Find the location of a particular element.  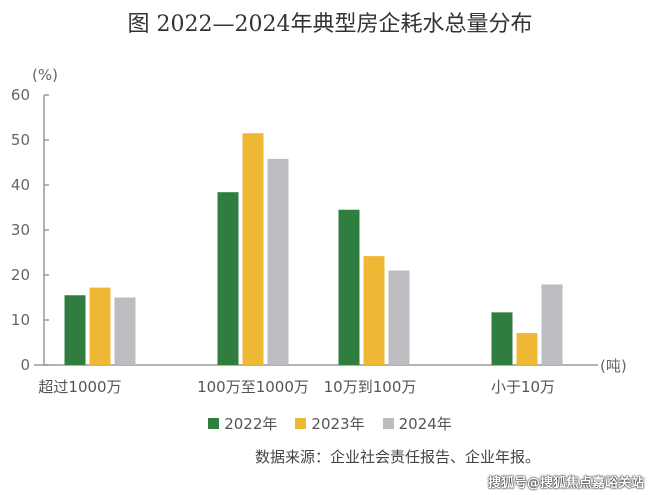

legend-item: 2022年 is located at coordinates (242, 423).